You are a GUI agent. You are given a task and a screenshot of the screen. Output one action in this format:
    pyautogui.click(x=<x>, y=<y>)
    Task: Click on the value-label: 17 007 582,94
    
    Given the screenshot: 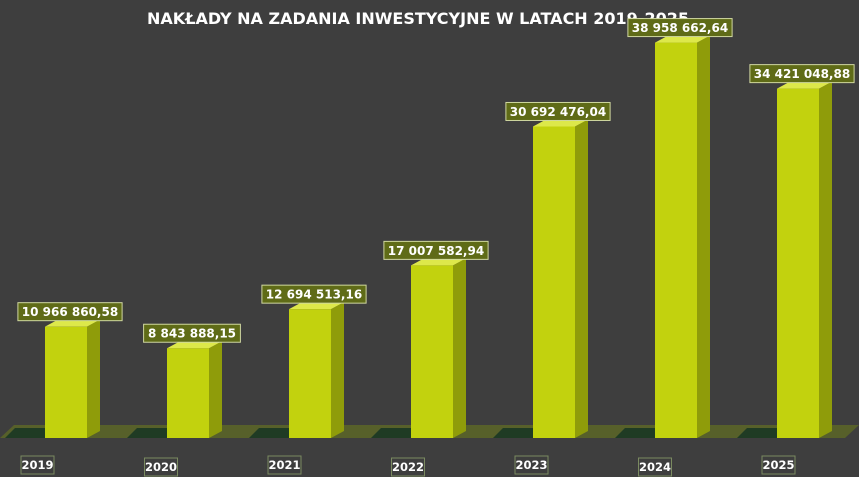 What is the action you would take?
    pyautogui.click(x=436, y=251)
    